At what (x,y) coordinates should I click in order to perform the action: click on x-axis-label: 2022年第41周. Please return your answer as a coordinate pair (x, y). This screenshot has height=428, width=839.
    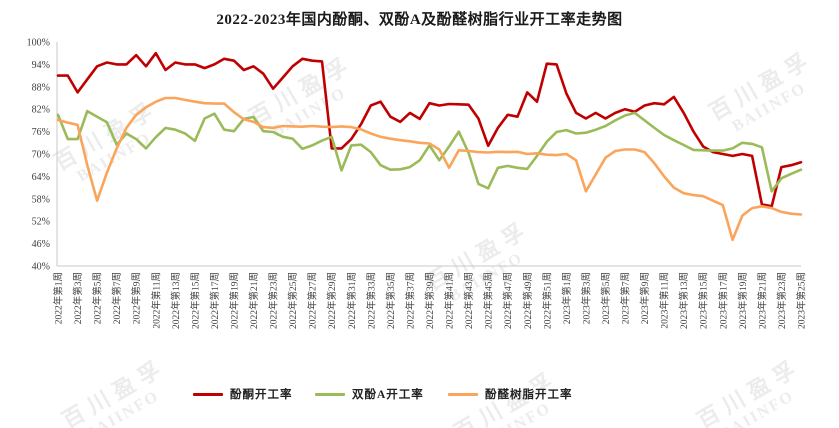
    Looking at the image, I should click on (450, 300).